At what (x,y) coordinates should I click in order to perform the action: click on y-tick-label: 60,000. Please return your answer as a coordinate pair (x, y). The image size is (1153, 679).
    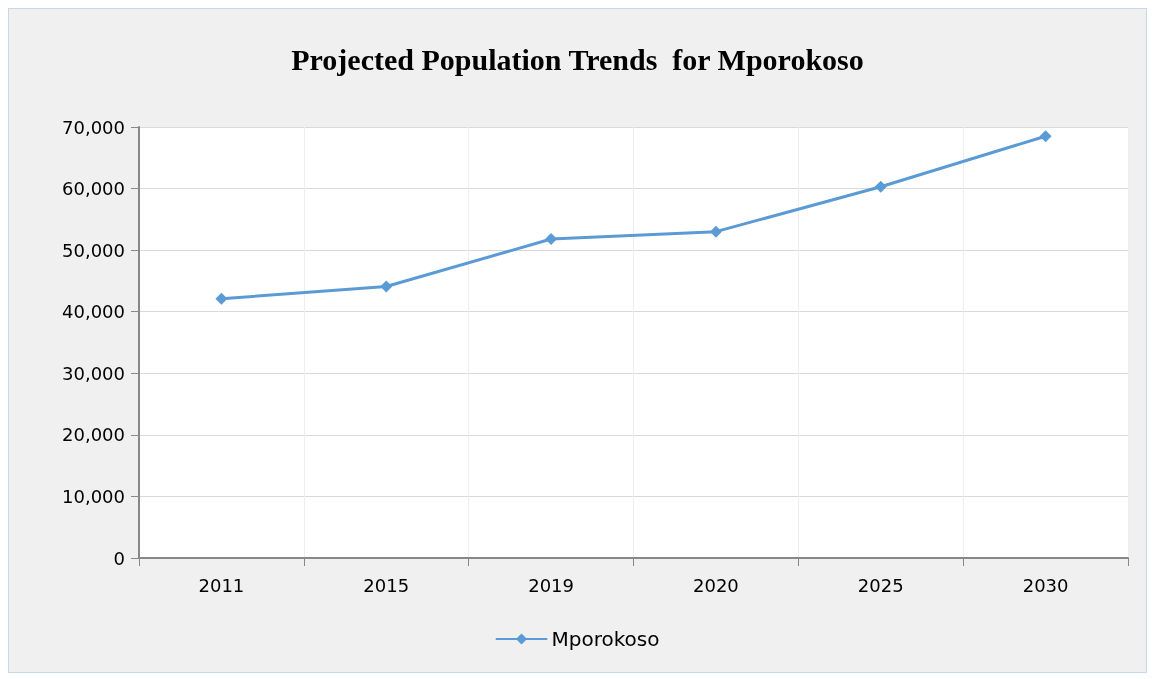
    Looking at the image, I should click on (93, 189).